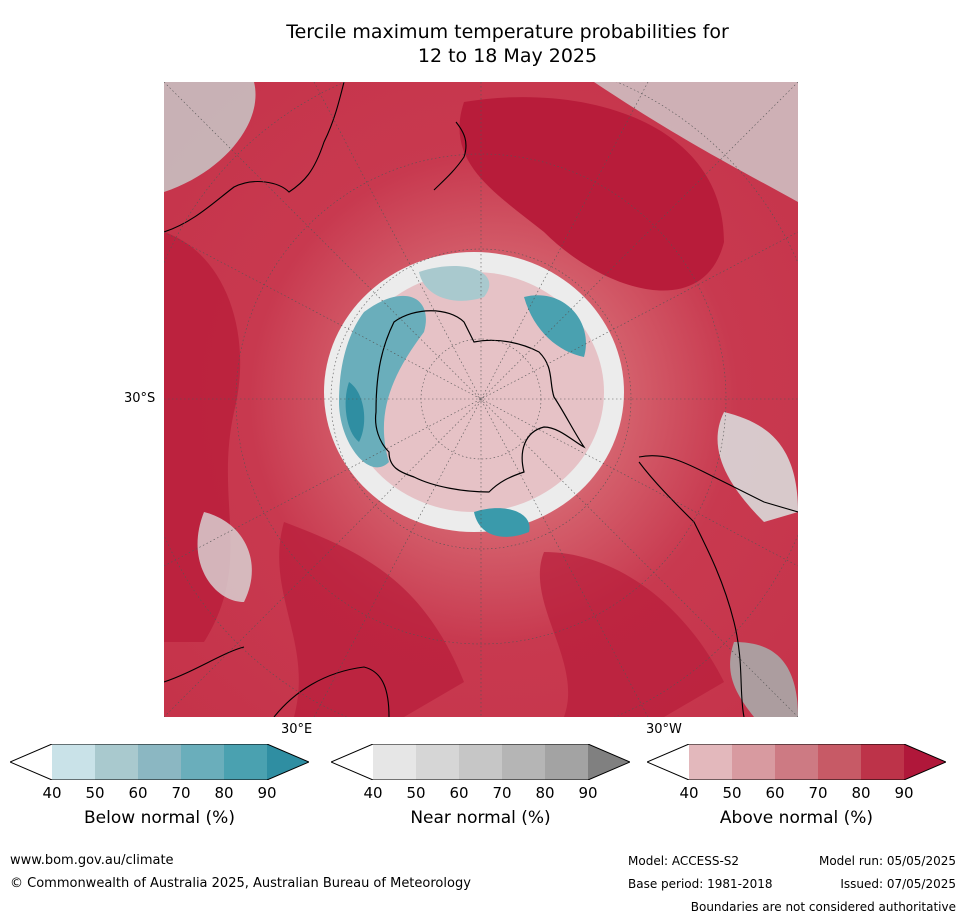 Image resolution: width=965 pixels, height=919 pixels. What do you see at coordinates (277, 681) in the screenshot?
I see `africa-coastline` at bounding box center [277, 681].